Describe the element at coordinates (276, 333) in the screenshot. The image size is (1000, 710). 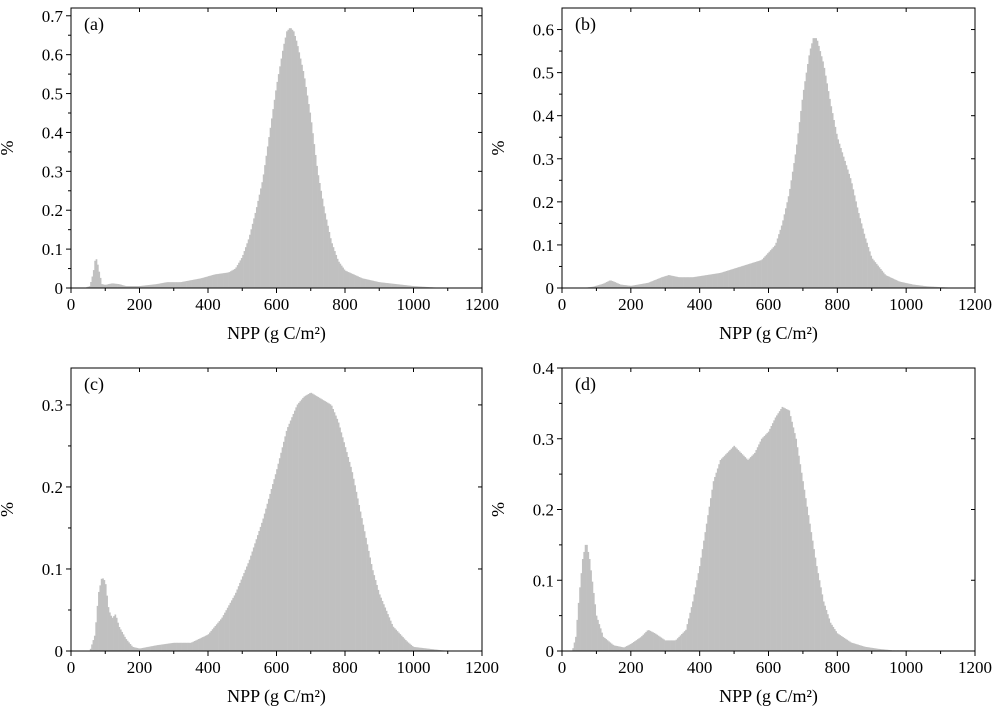
I see `x-axis-label: NPP (g C/m²)` at that location.